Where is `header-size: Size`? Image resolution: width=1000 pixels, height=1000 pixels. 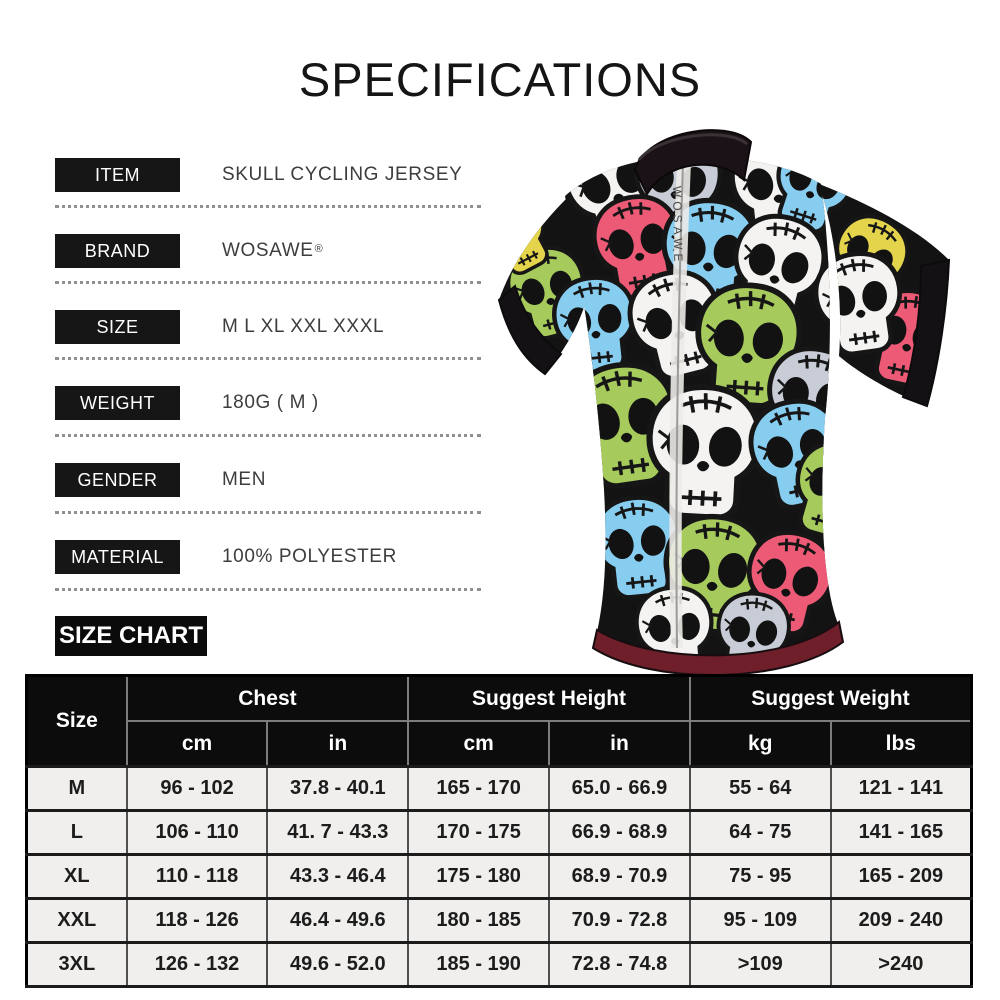 header-size: Size is located at coordinates (76, 721).